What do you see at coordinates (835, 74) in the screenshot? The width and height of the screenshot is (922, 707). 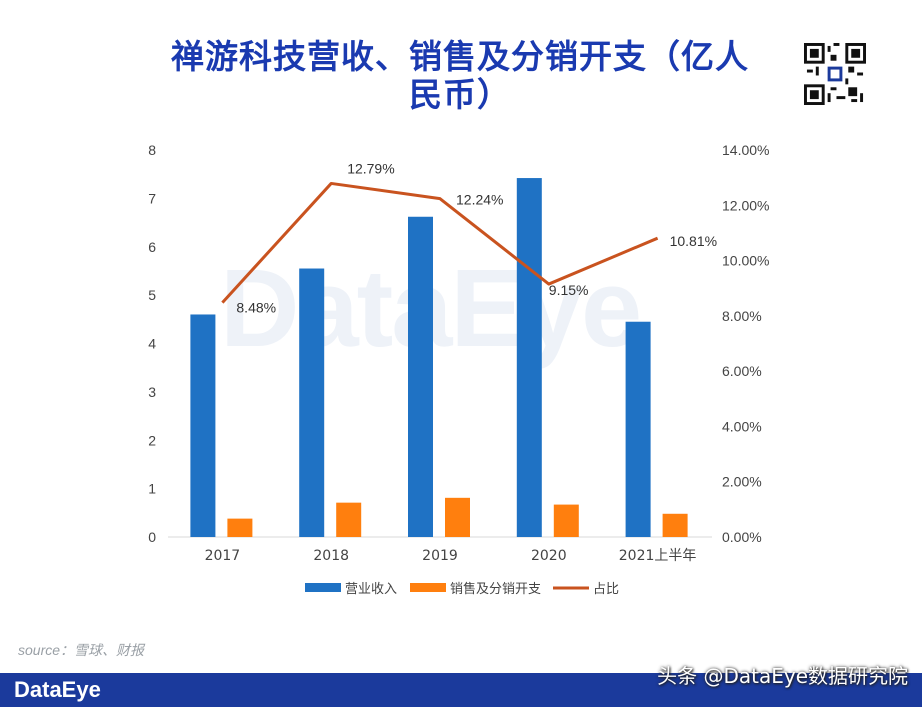 I see `qr-code-icon` at bounding box center [835, 74].